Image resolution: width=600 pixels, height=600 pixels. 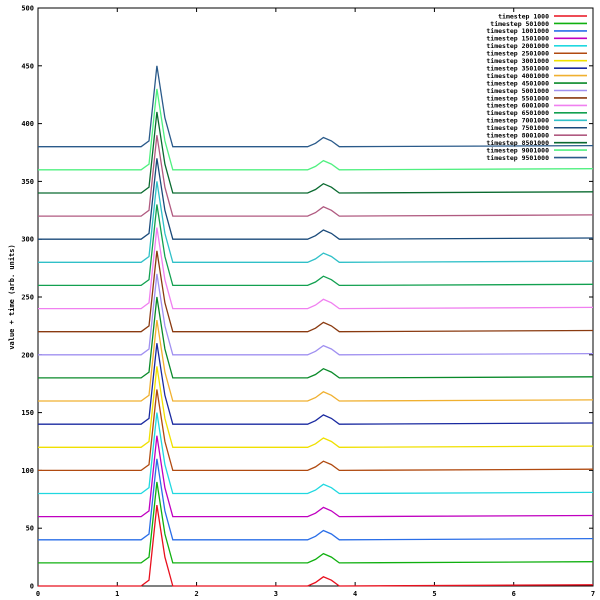 I want to click on x-tick-label: 3, so click(x=276, y=594).